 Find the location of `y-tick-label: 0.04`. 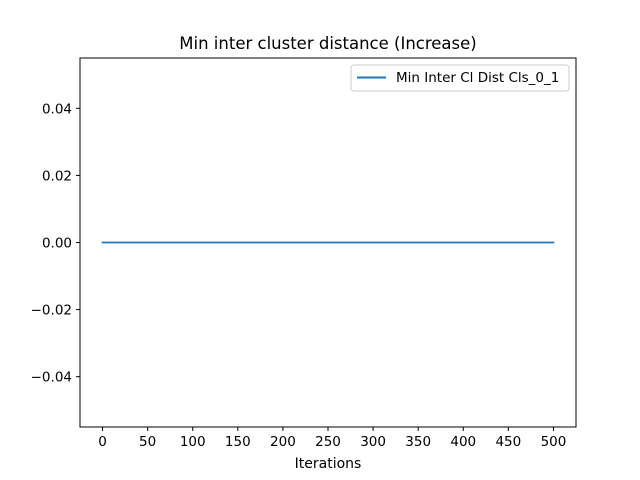

y-tick-label: 0.04 is located at coordinates (57, 109).